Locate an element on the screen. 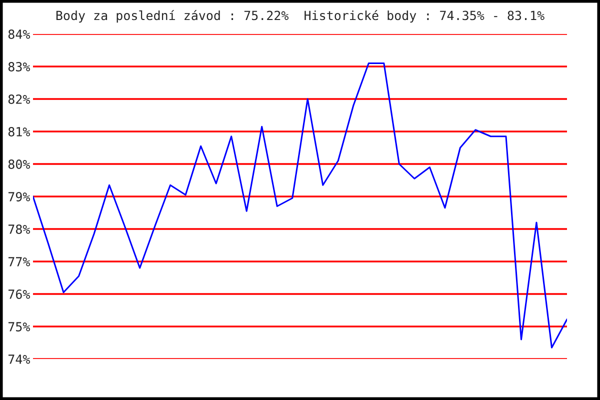 Image resolution: width=600 pixels, height=400 pixels. y-tick-label: 78% is located at coordinates (19, 229).